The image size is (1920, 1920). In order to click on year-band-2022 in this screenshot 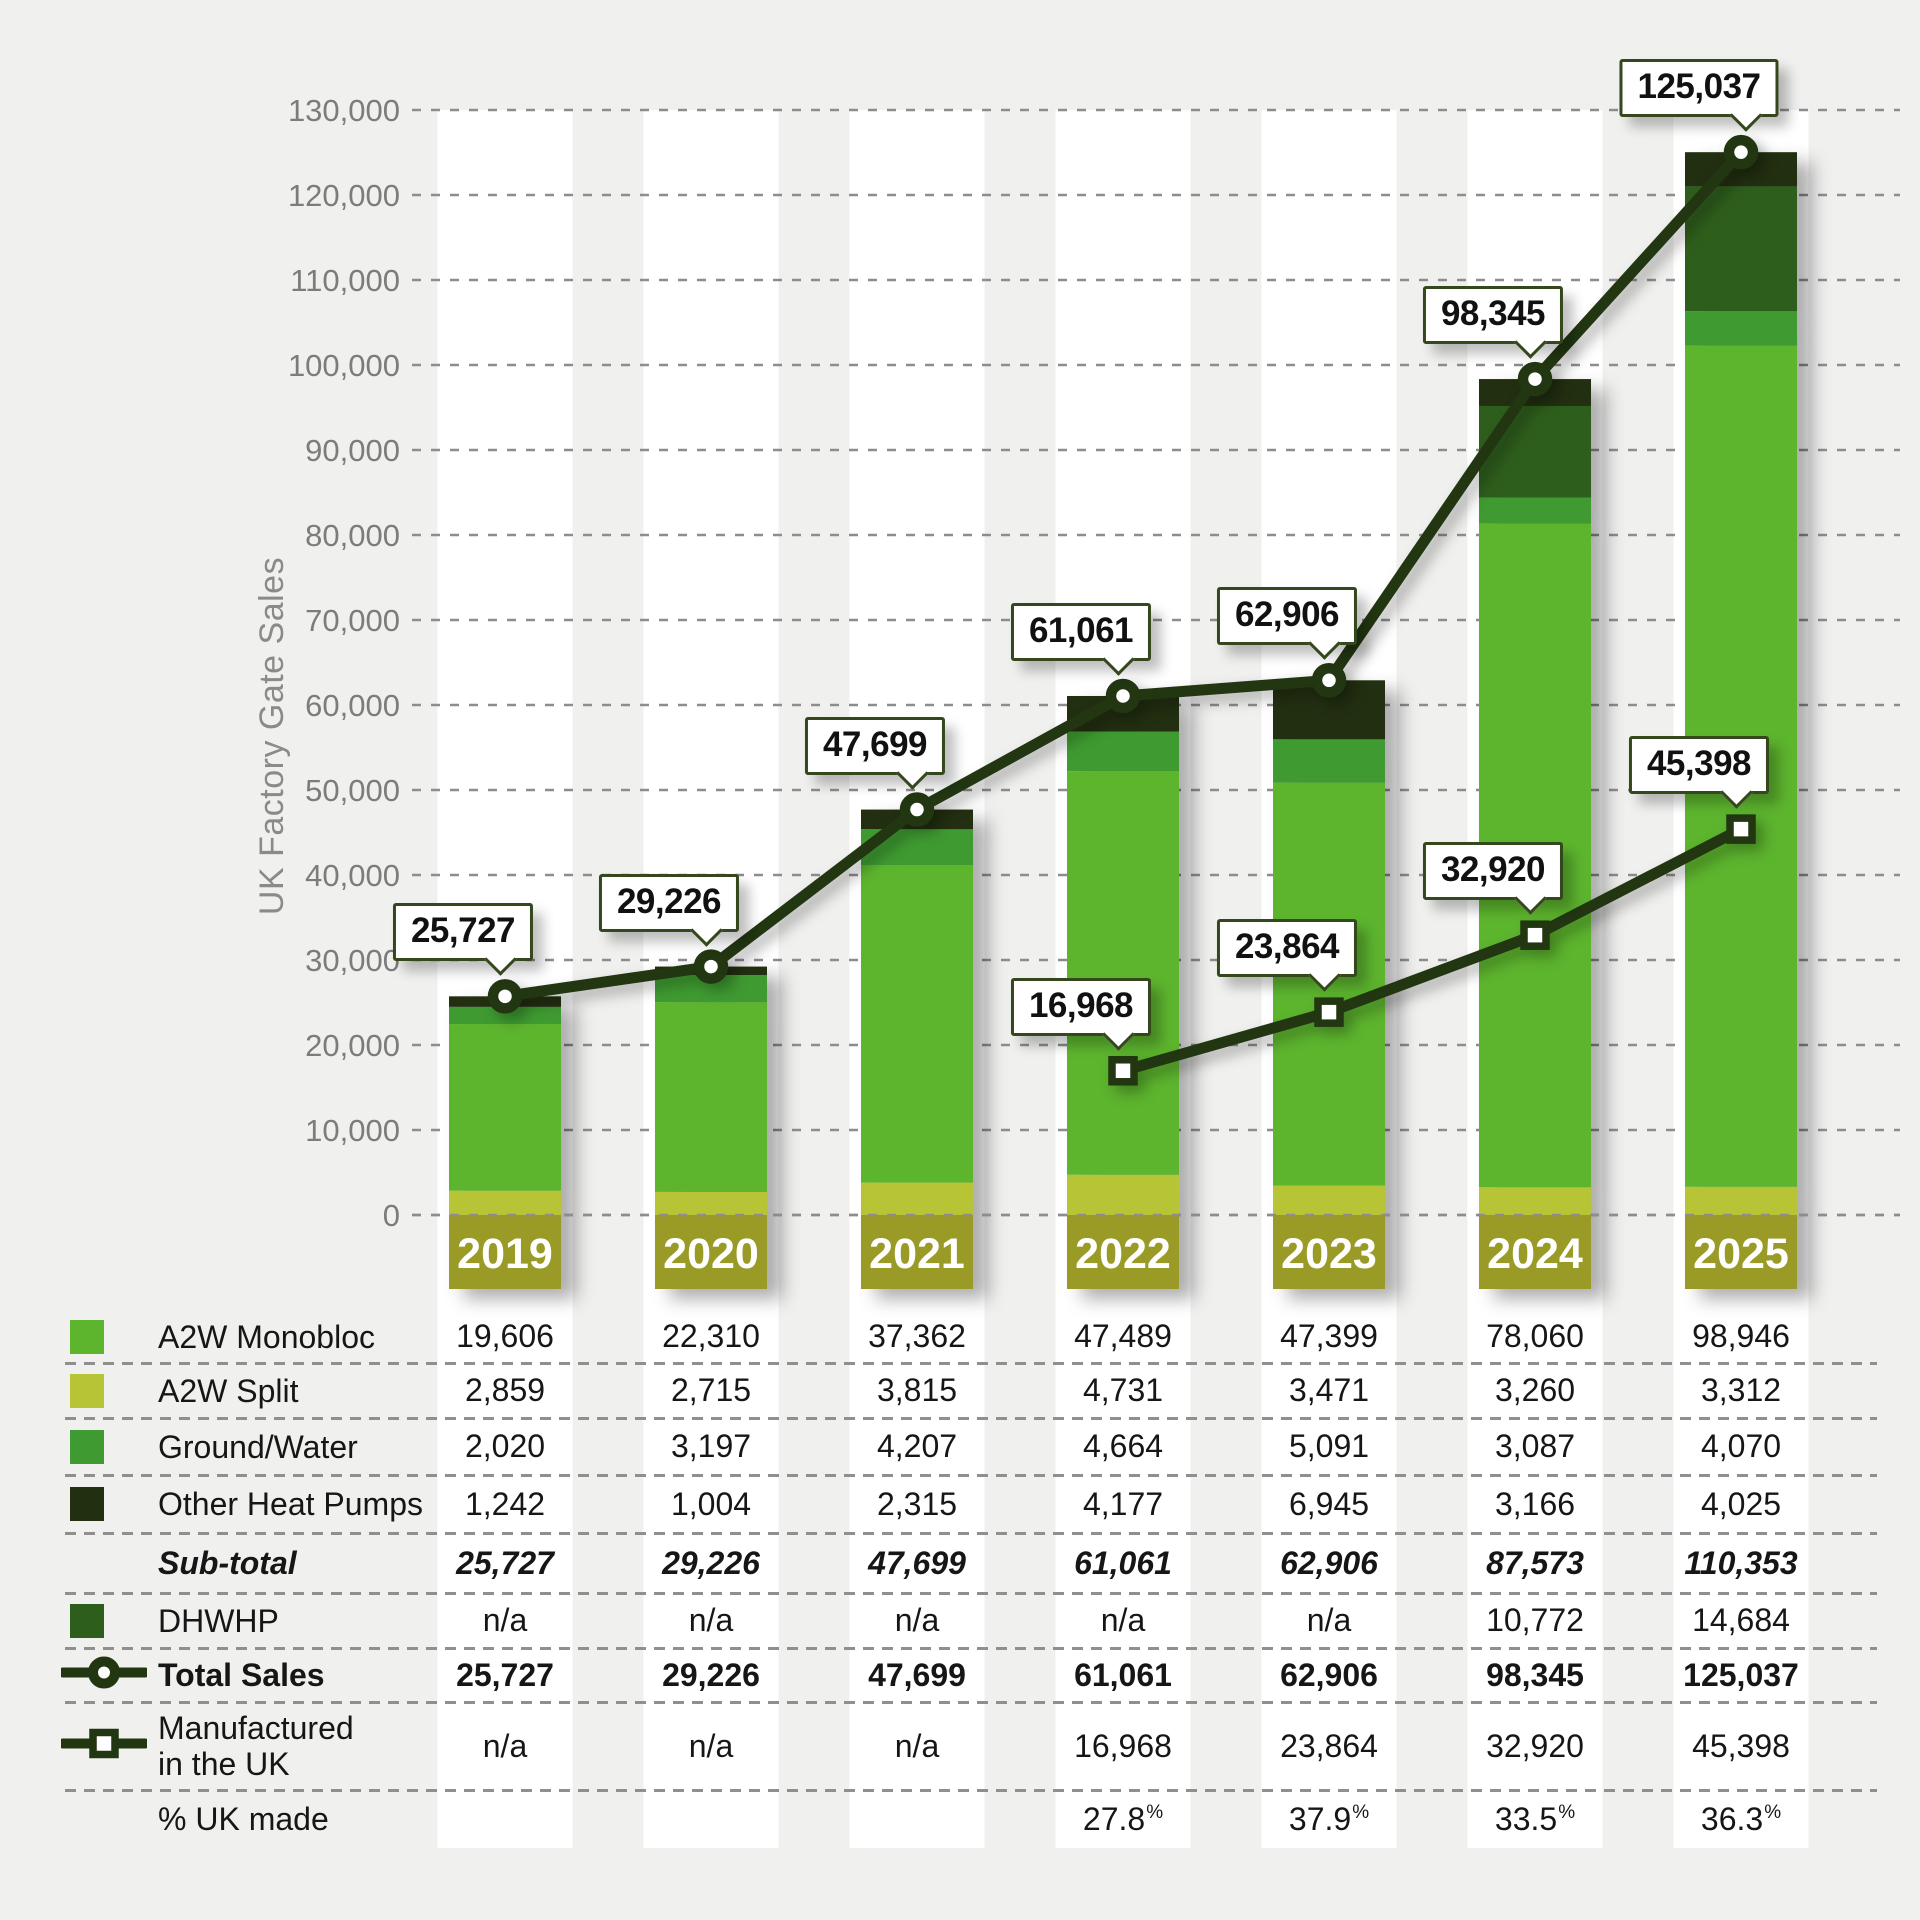, I will do `click(1123, 1252)`.